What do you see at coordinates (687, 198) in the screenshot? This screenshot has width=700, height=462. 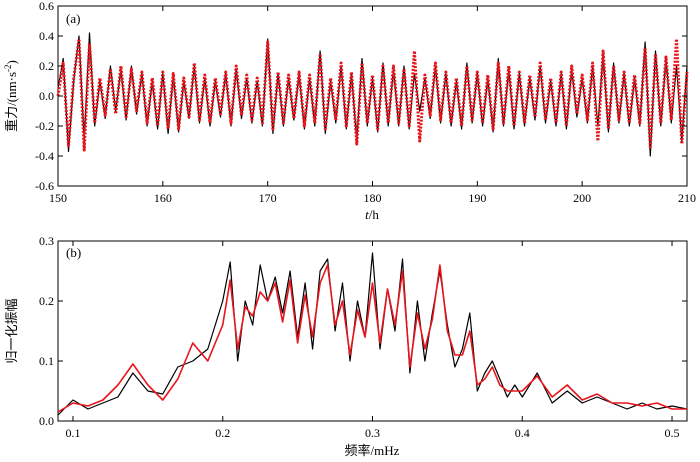 I see `panel-a-xtick-label: 210` at bounding box center [687, 198].